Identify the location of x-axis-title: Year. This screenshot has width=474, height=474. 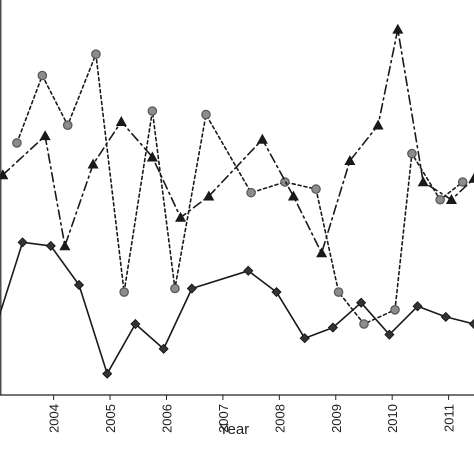
(234, 429).